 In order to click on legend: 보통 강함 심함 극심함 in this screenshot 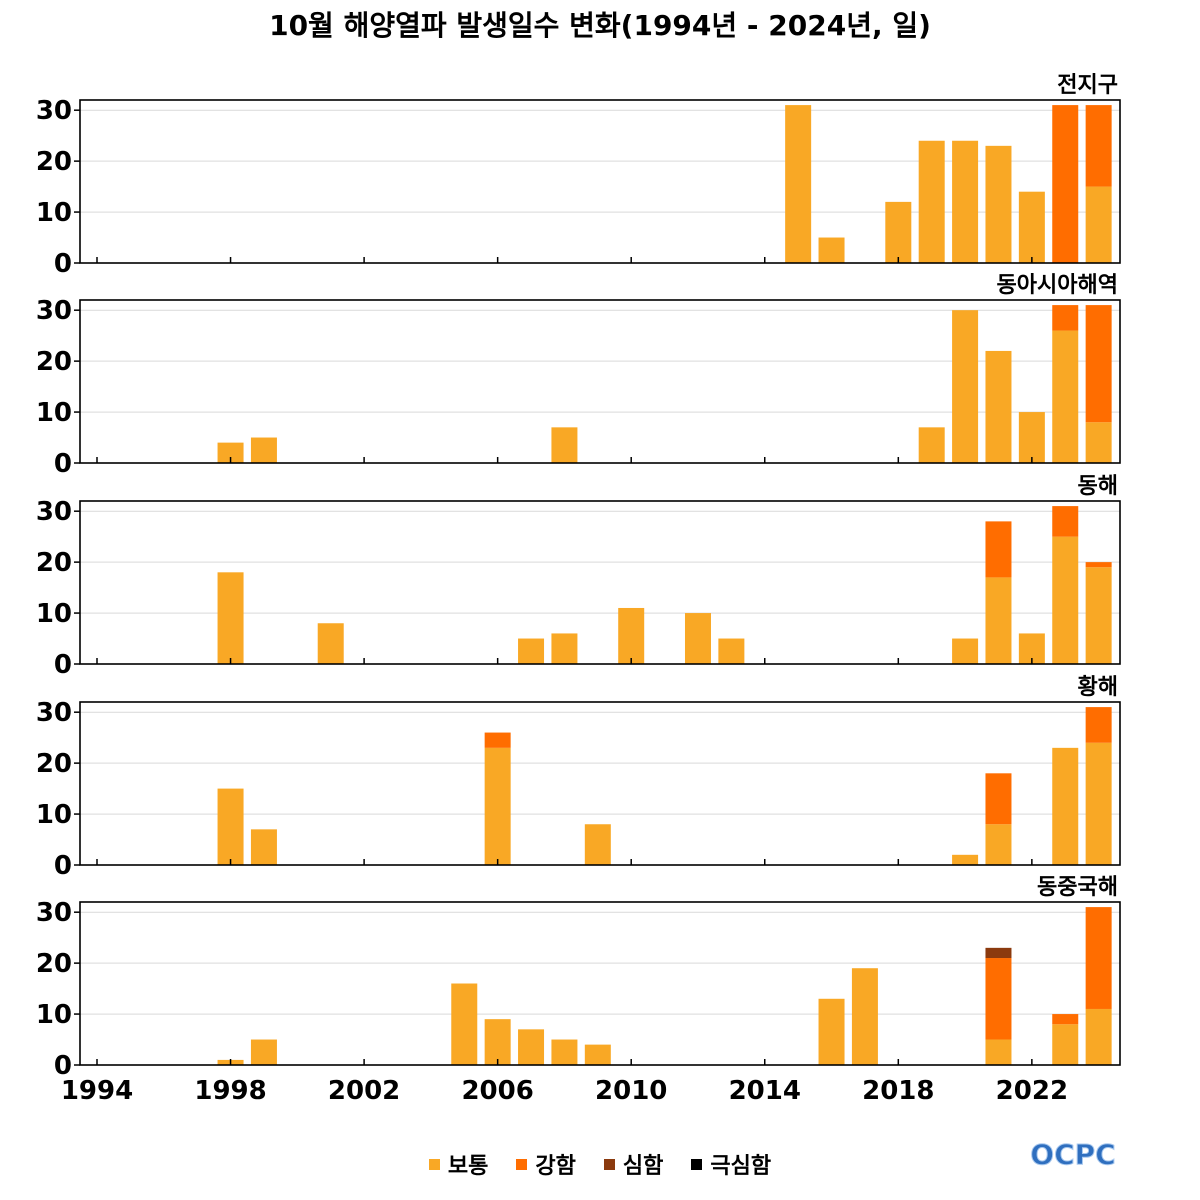, I will do `click(600, 1164)`.